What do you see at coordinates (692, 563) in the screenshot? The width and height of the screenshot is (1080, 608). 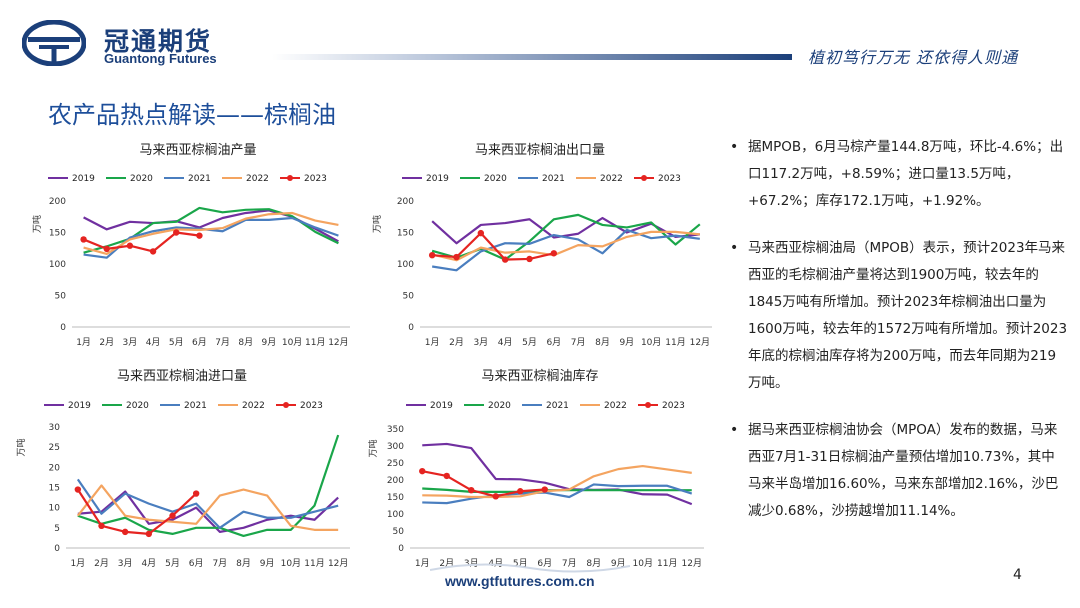 I see `x-tick-label: 12月` at bounding box center [692, 563].